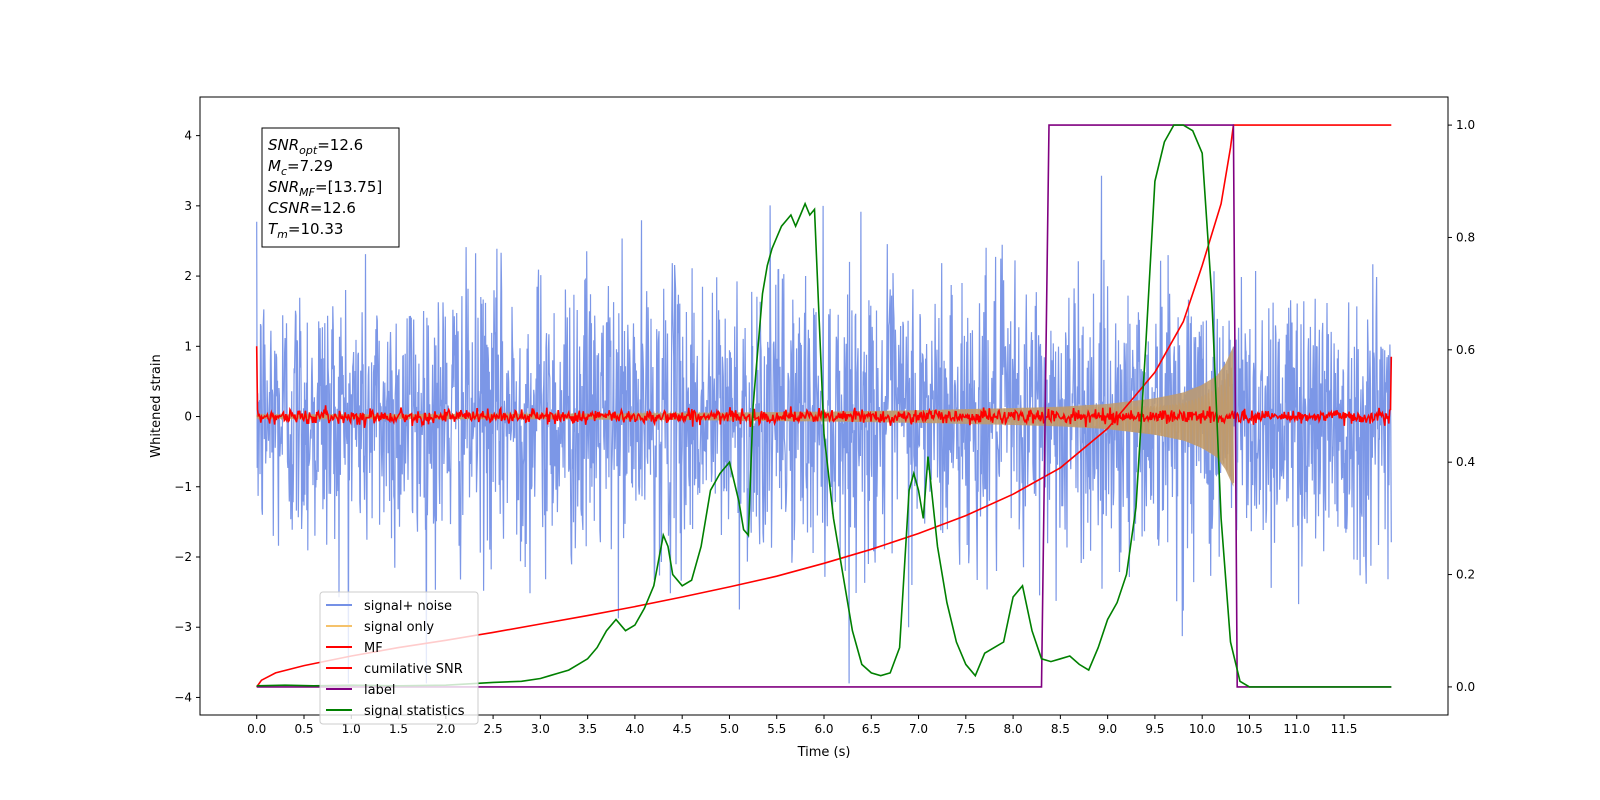  I want to click on legend-frame, so click(399, 658).